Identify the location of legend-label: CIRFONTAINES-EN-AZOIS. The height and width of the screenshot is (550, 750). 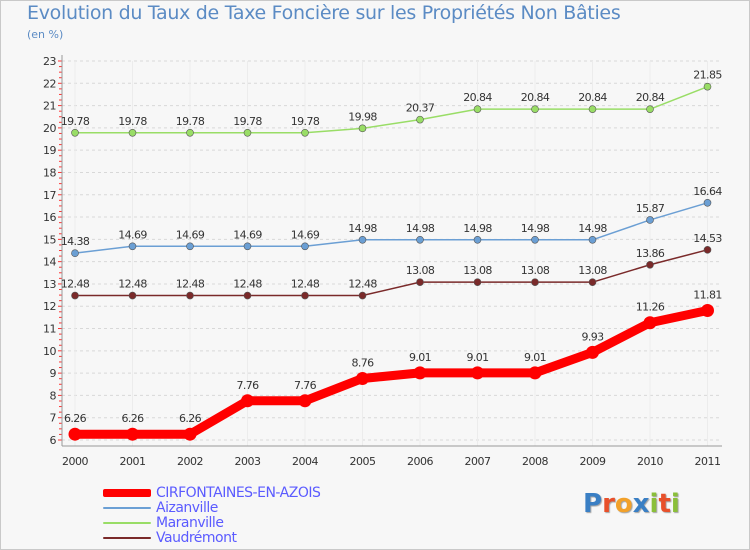
(238, 493).